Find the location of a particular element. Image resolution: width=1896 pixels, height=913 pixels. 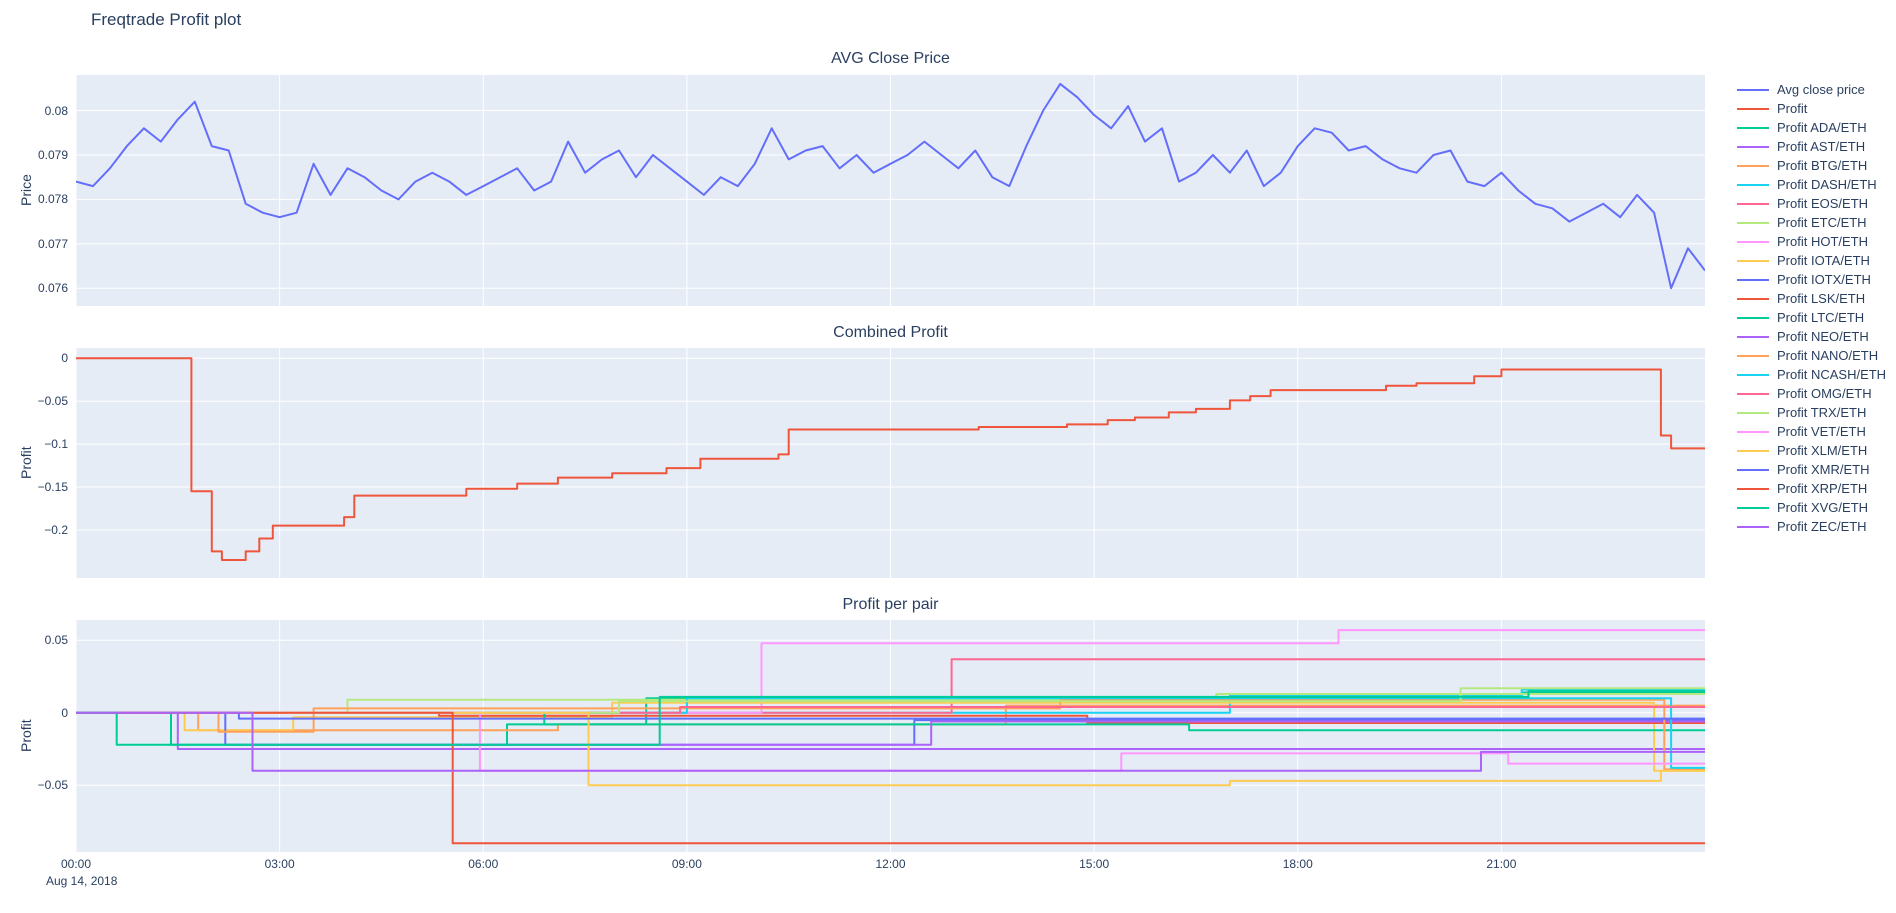

legend-label: Profit NCASH/ETH is located at coordinates (1832, 374).